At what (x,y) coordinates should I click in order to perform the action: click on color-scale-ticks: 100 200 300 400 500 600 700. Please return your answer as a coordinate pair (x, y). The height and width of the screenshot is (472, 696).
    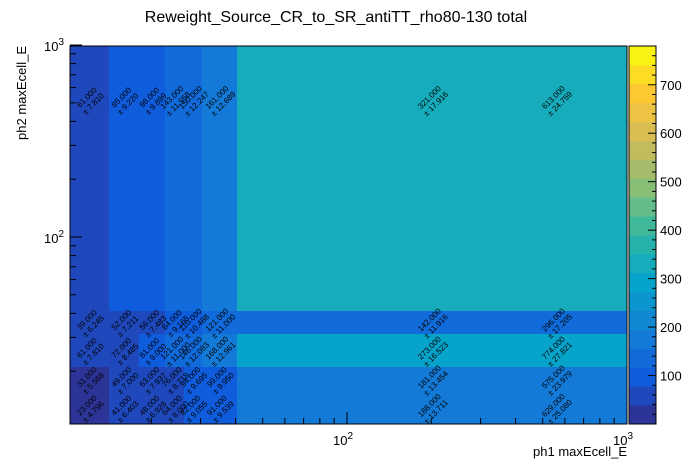
    Looking at the image, I should click on (665, 235).